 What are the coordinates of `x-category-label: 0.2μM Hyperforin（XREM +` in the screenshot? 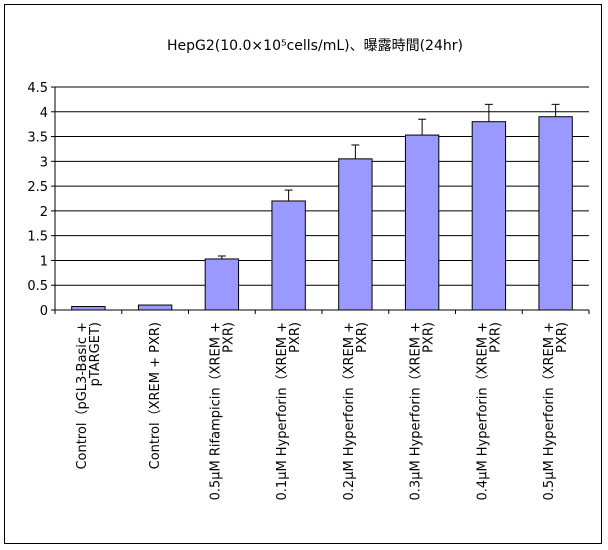 It's located at (349, 411).